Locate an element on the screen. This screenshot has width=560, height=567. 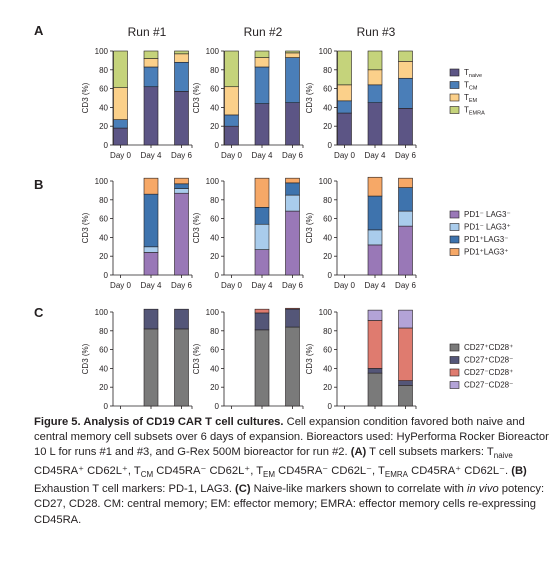
legend-label-sub: naive is located at coordinates (475, 76).